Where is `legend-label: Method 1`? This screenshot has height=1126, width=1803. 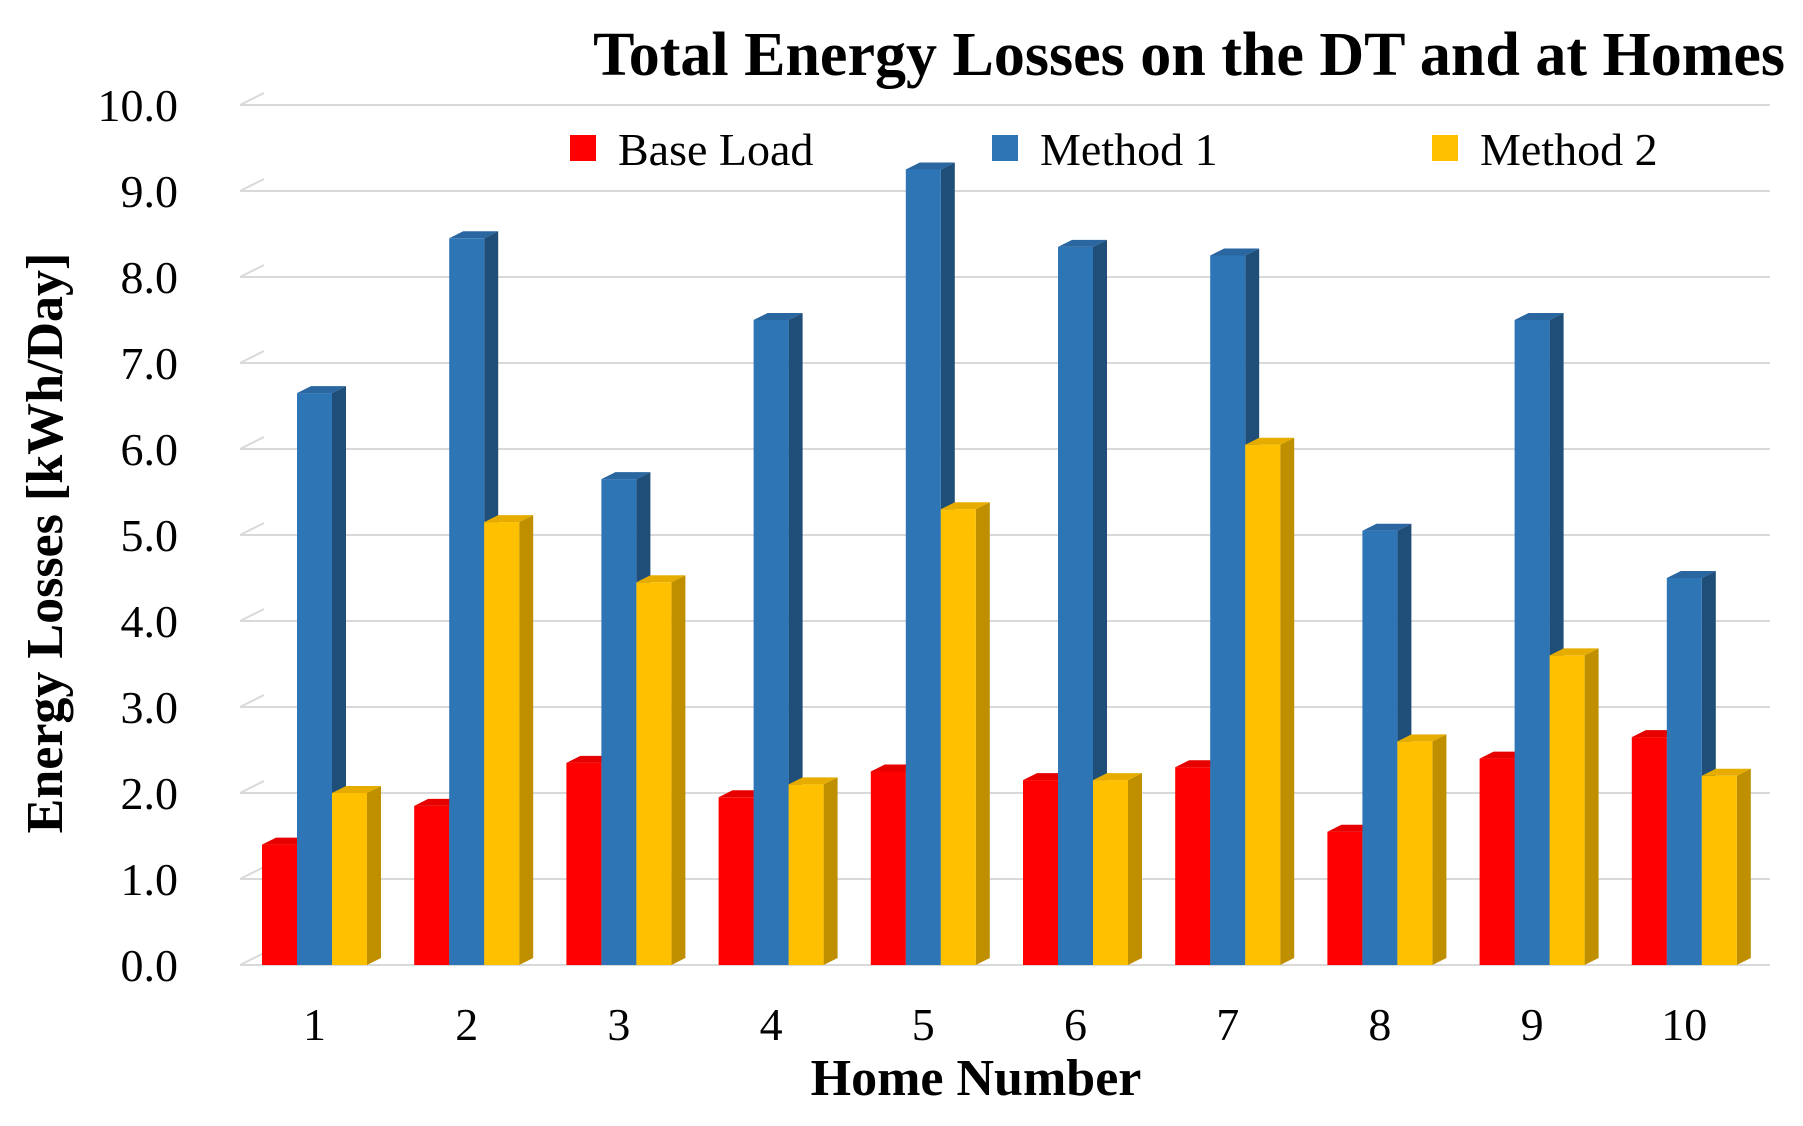 legend-label: Method 1 is located at coordinates (1129, 149).